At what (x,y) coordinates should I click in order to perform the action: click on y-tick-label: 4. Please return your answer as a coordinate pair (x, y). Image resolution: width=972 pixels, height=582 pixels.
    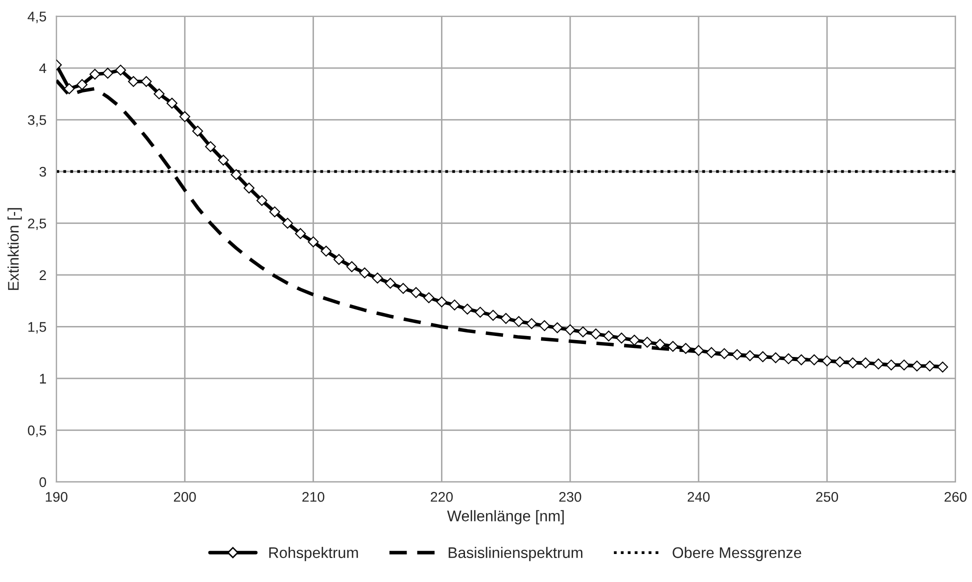
    Looking at the image, I should click on (42, 69).